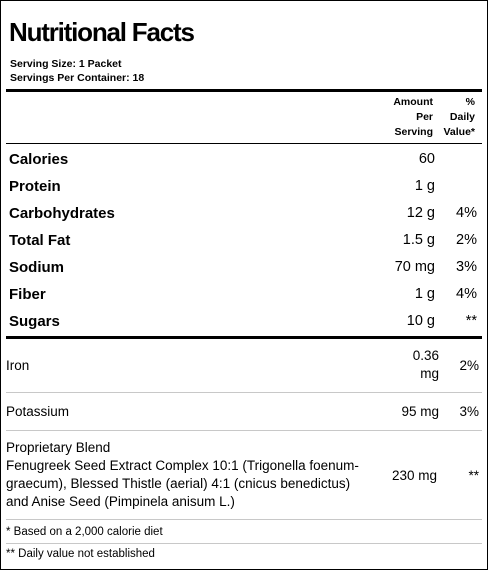 The image size is (488, 570). What do you see at coordinates (466, 240) in the screenshot?
I see `nutrient-dv: 2%` at bounding box center [466, 240].